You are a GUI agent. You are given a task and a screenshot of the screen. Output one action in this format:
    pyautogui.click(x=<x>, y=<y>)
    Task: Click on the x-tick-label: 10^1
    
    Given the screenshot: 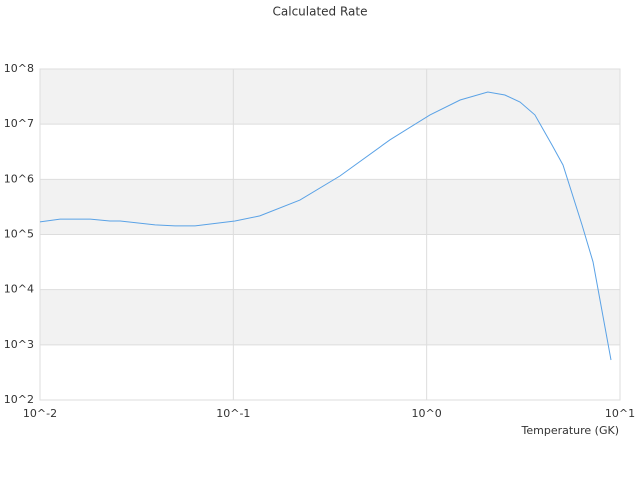 What is the action you would take?
    pyautogui.click(x=620, y=413)
    